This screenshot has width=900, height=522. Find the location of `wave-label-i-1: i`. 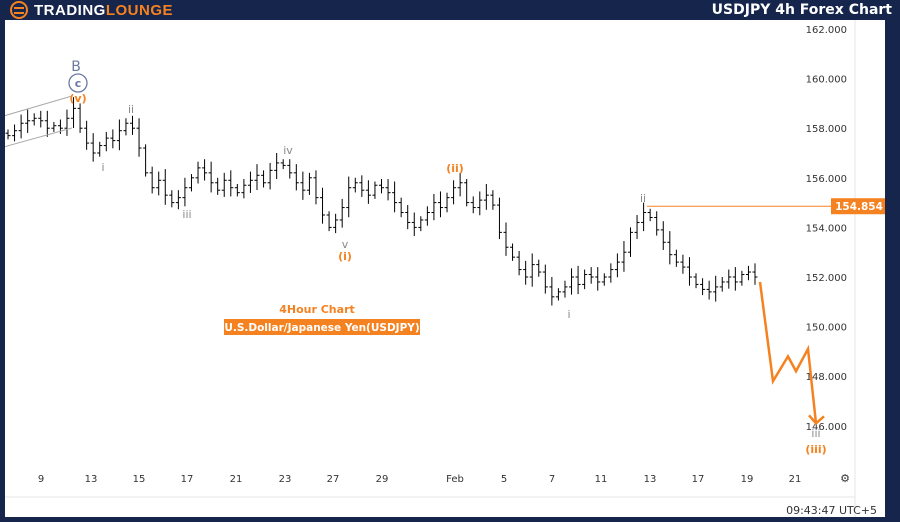

wave-label-i-1: i is located at coordinates (102, 167).